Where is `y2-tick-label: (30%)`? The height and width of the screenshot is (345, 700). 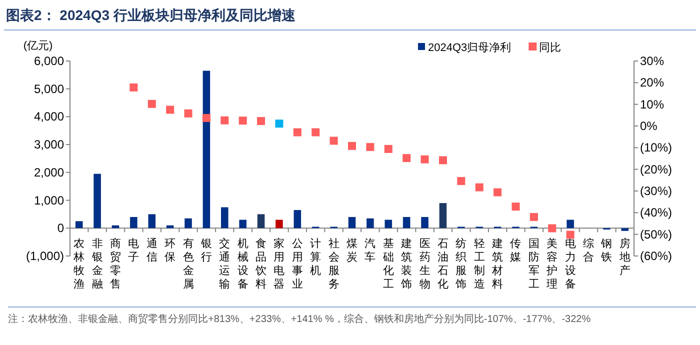
y2-tick-label: (30%) is located at coordinates (656, 191).